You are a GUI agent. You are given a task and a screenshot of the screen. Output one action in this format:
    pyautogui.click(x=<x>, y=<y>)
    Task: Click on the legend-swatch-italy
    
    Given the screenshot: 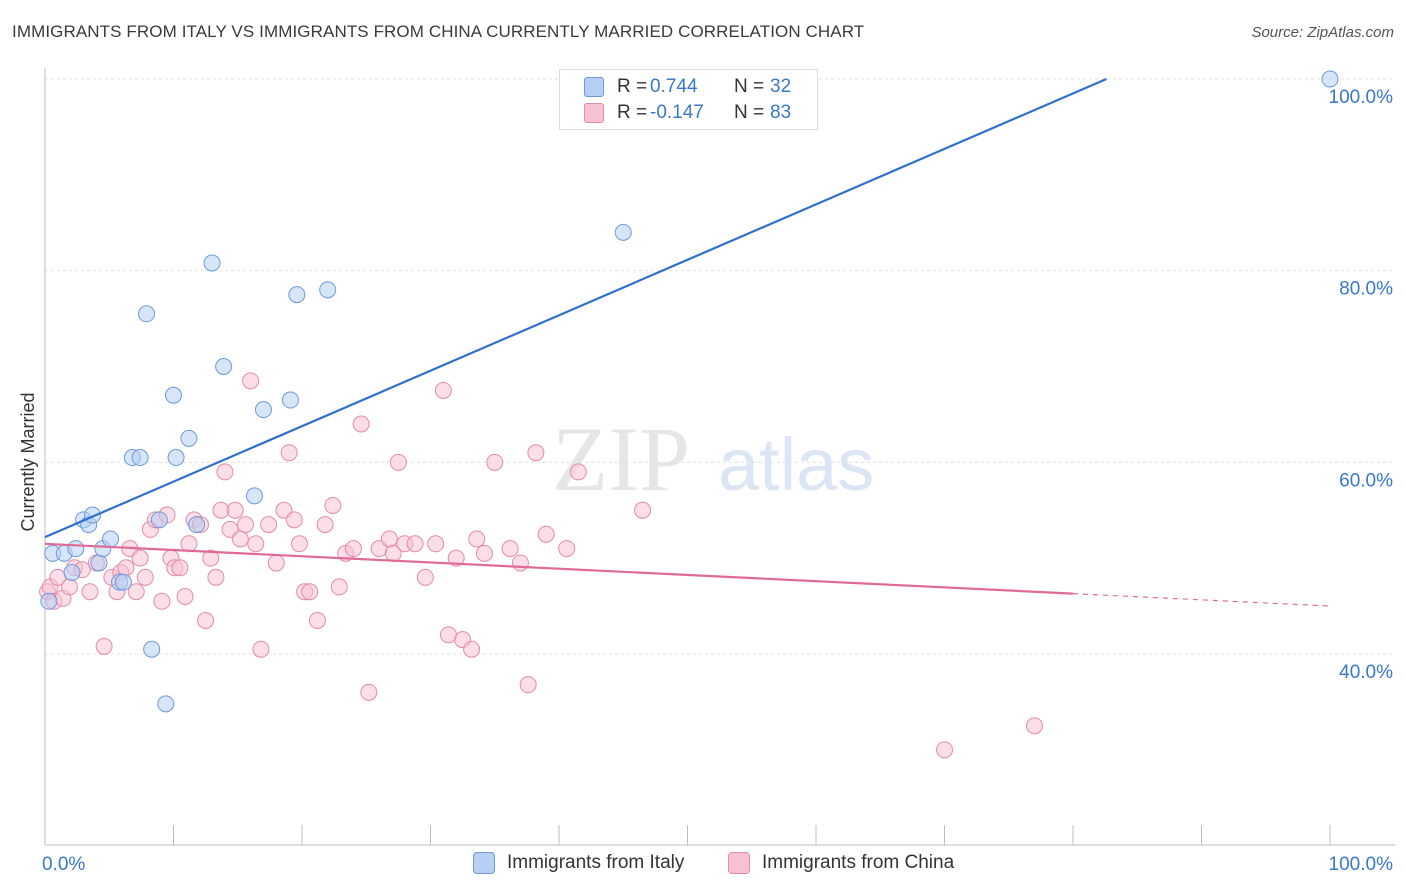 What is the action you would take?
    pyautogui.click(x=594, y=87)
    